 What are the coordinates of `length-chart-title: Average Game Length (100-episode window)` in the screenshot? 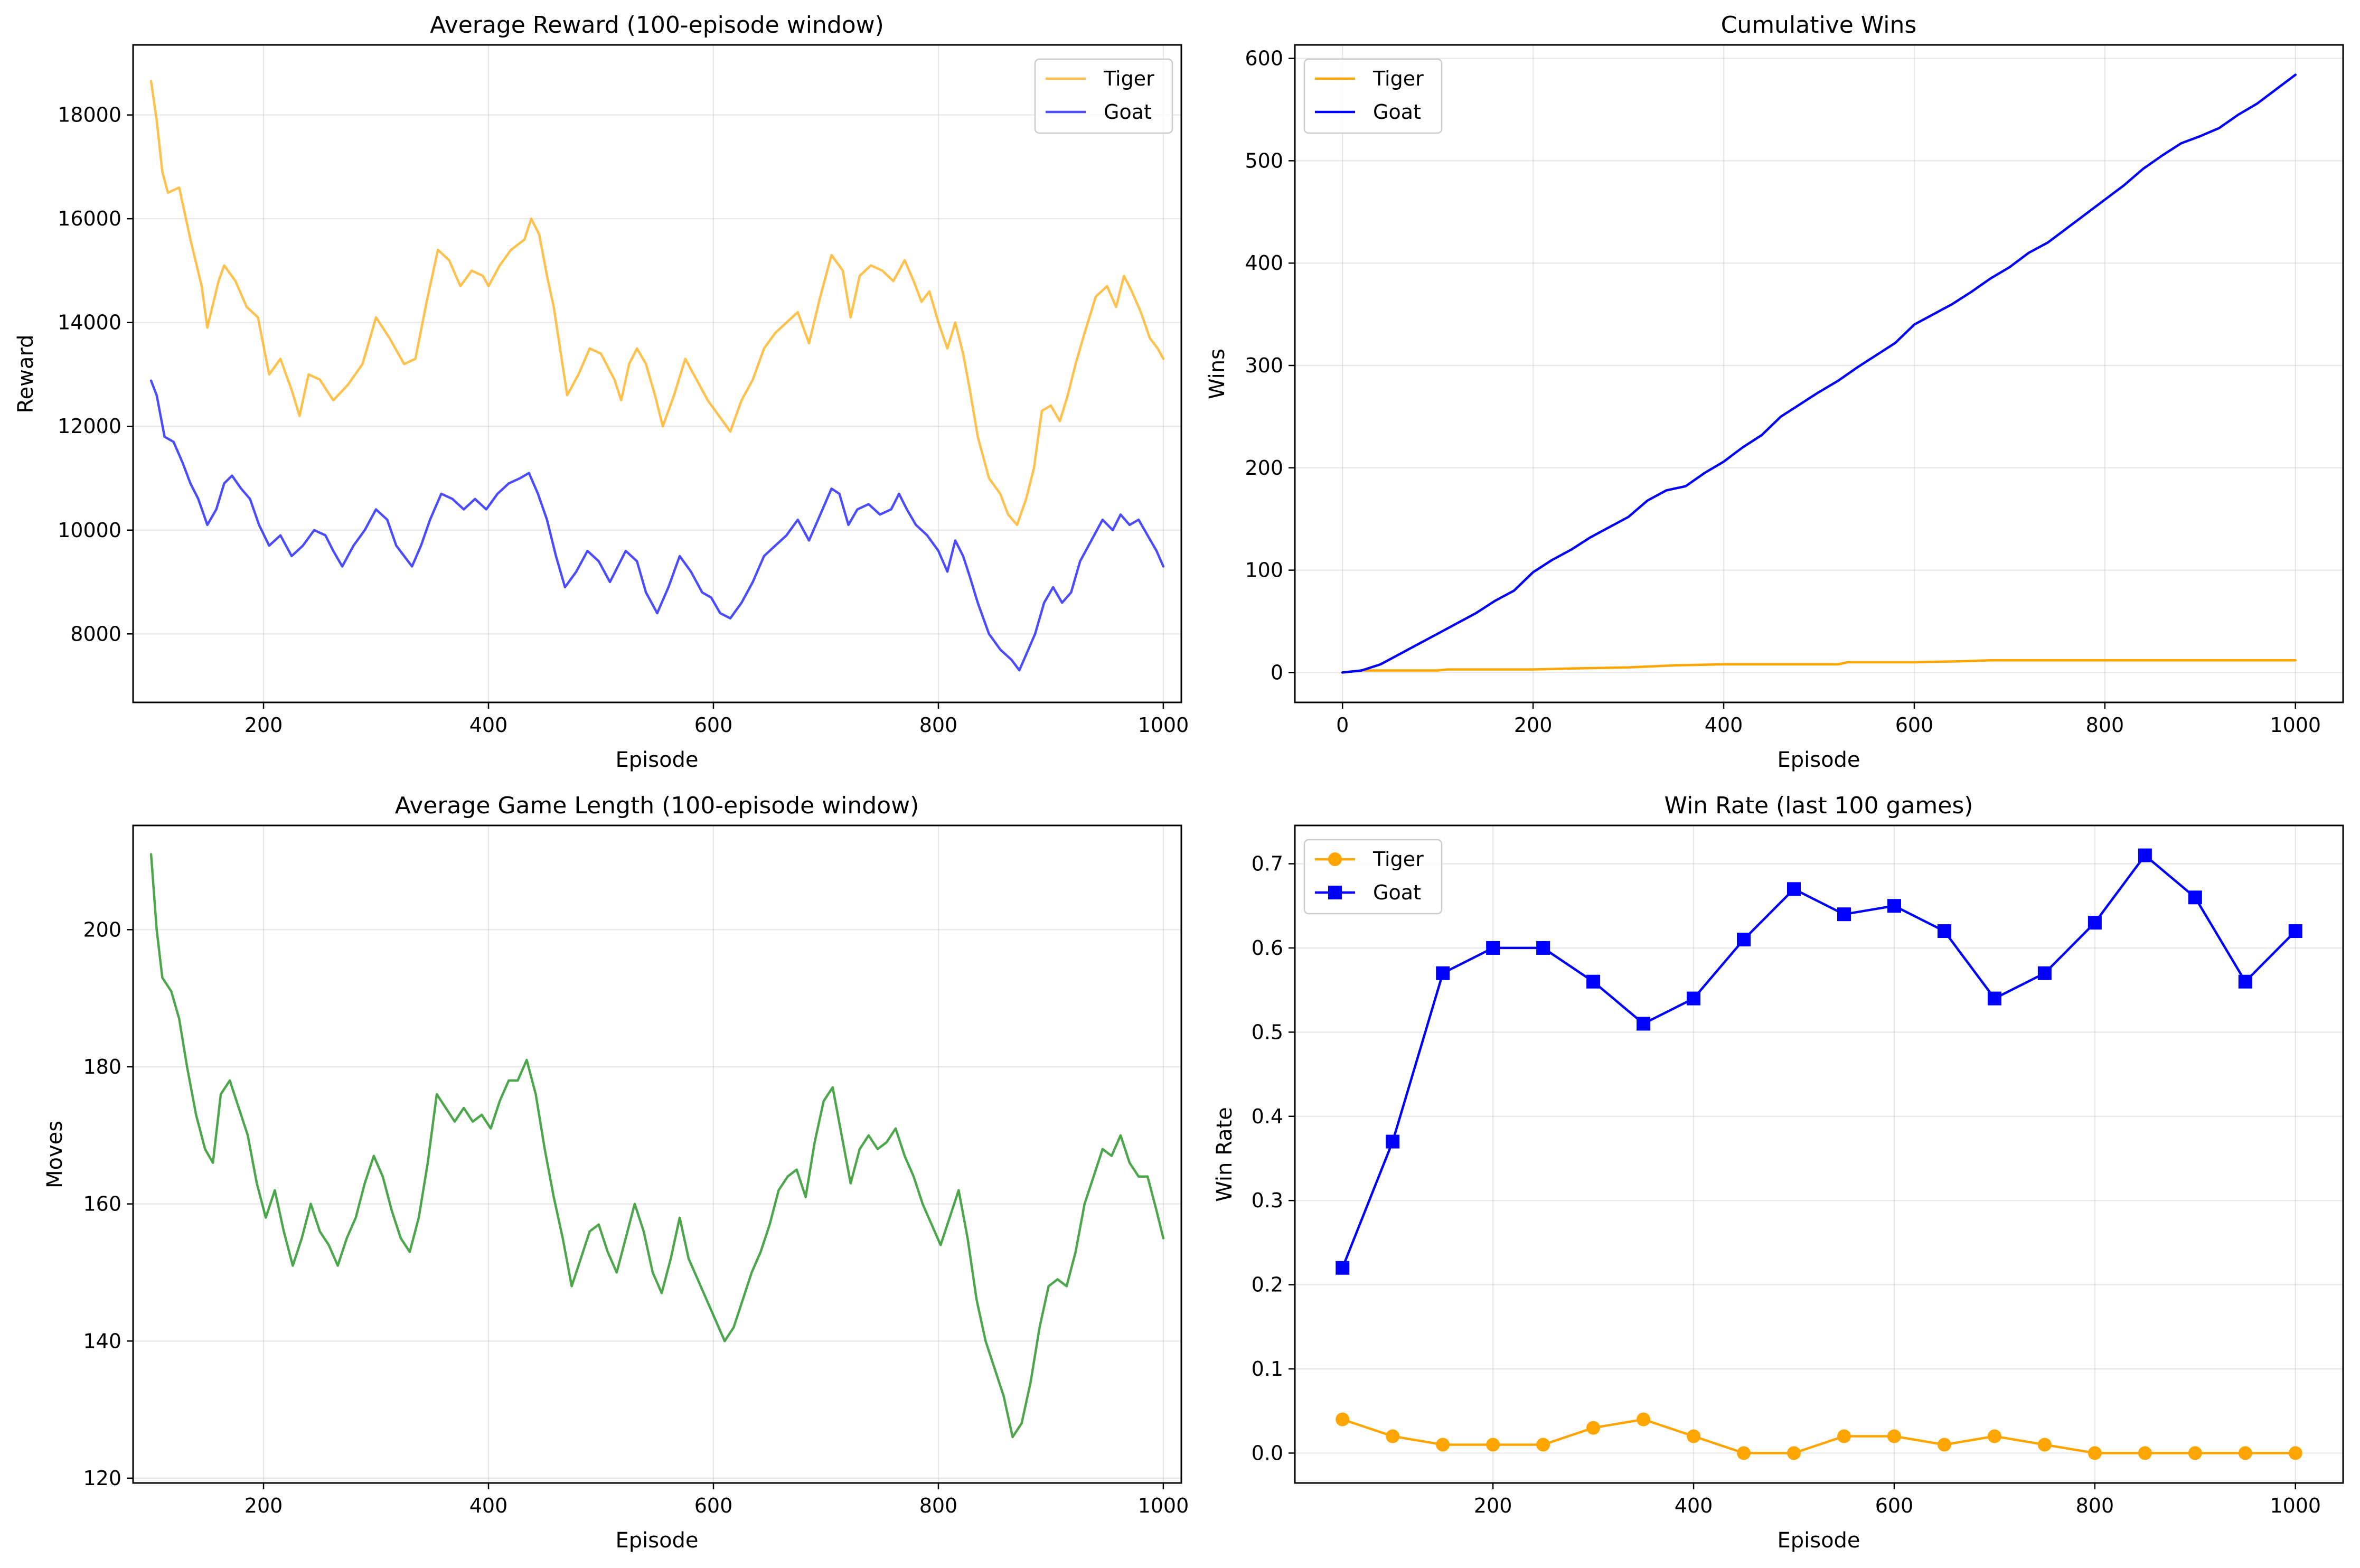 It's located at (657, 805).